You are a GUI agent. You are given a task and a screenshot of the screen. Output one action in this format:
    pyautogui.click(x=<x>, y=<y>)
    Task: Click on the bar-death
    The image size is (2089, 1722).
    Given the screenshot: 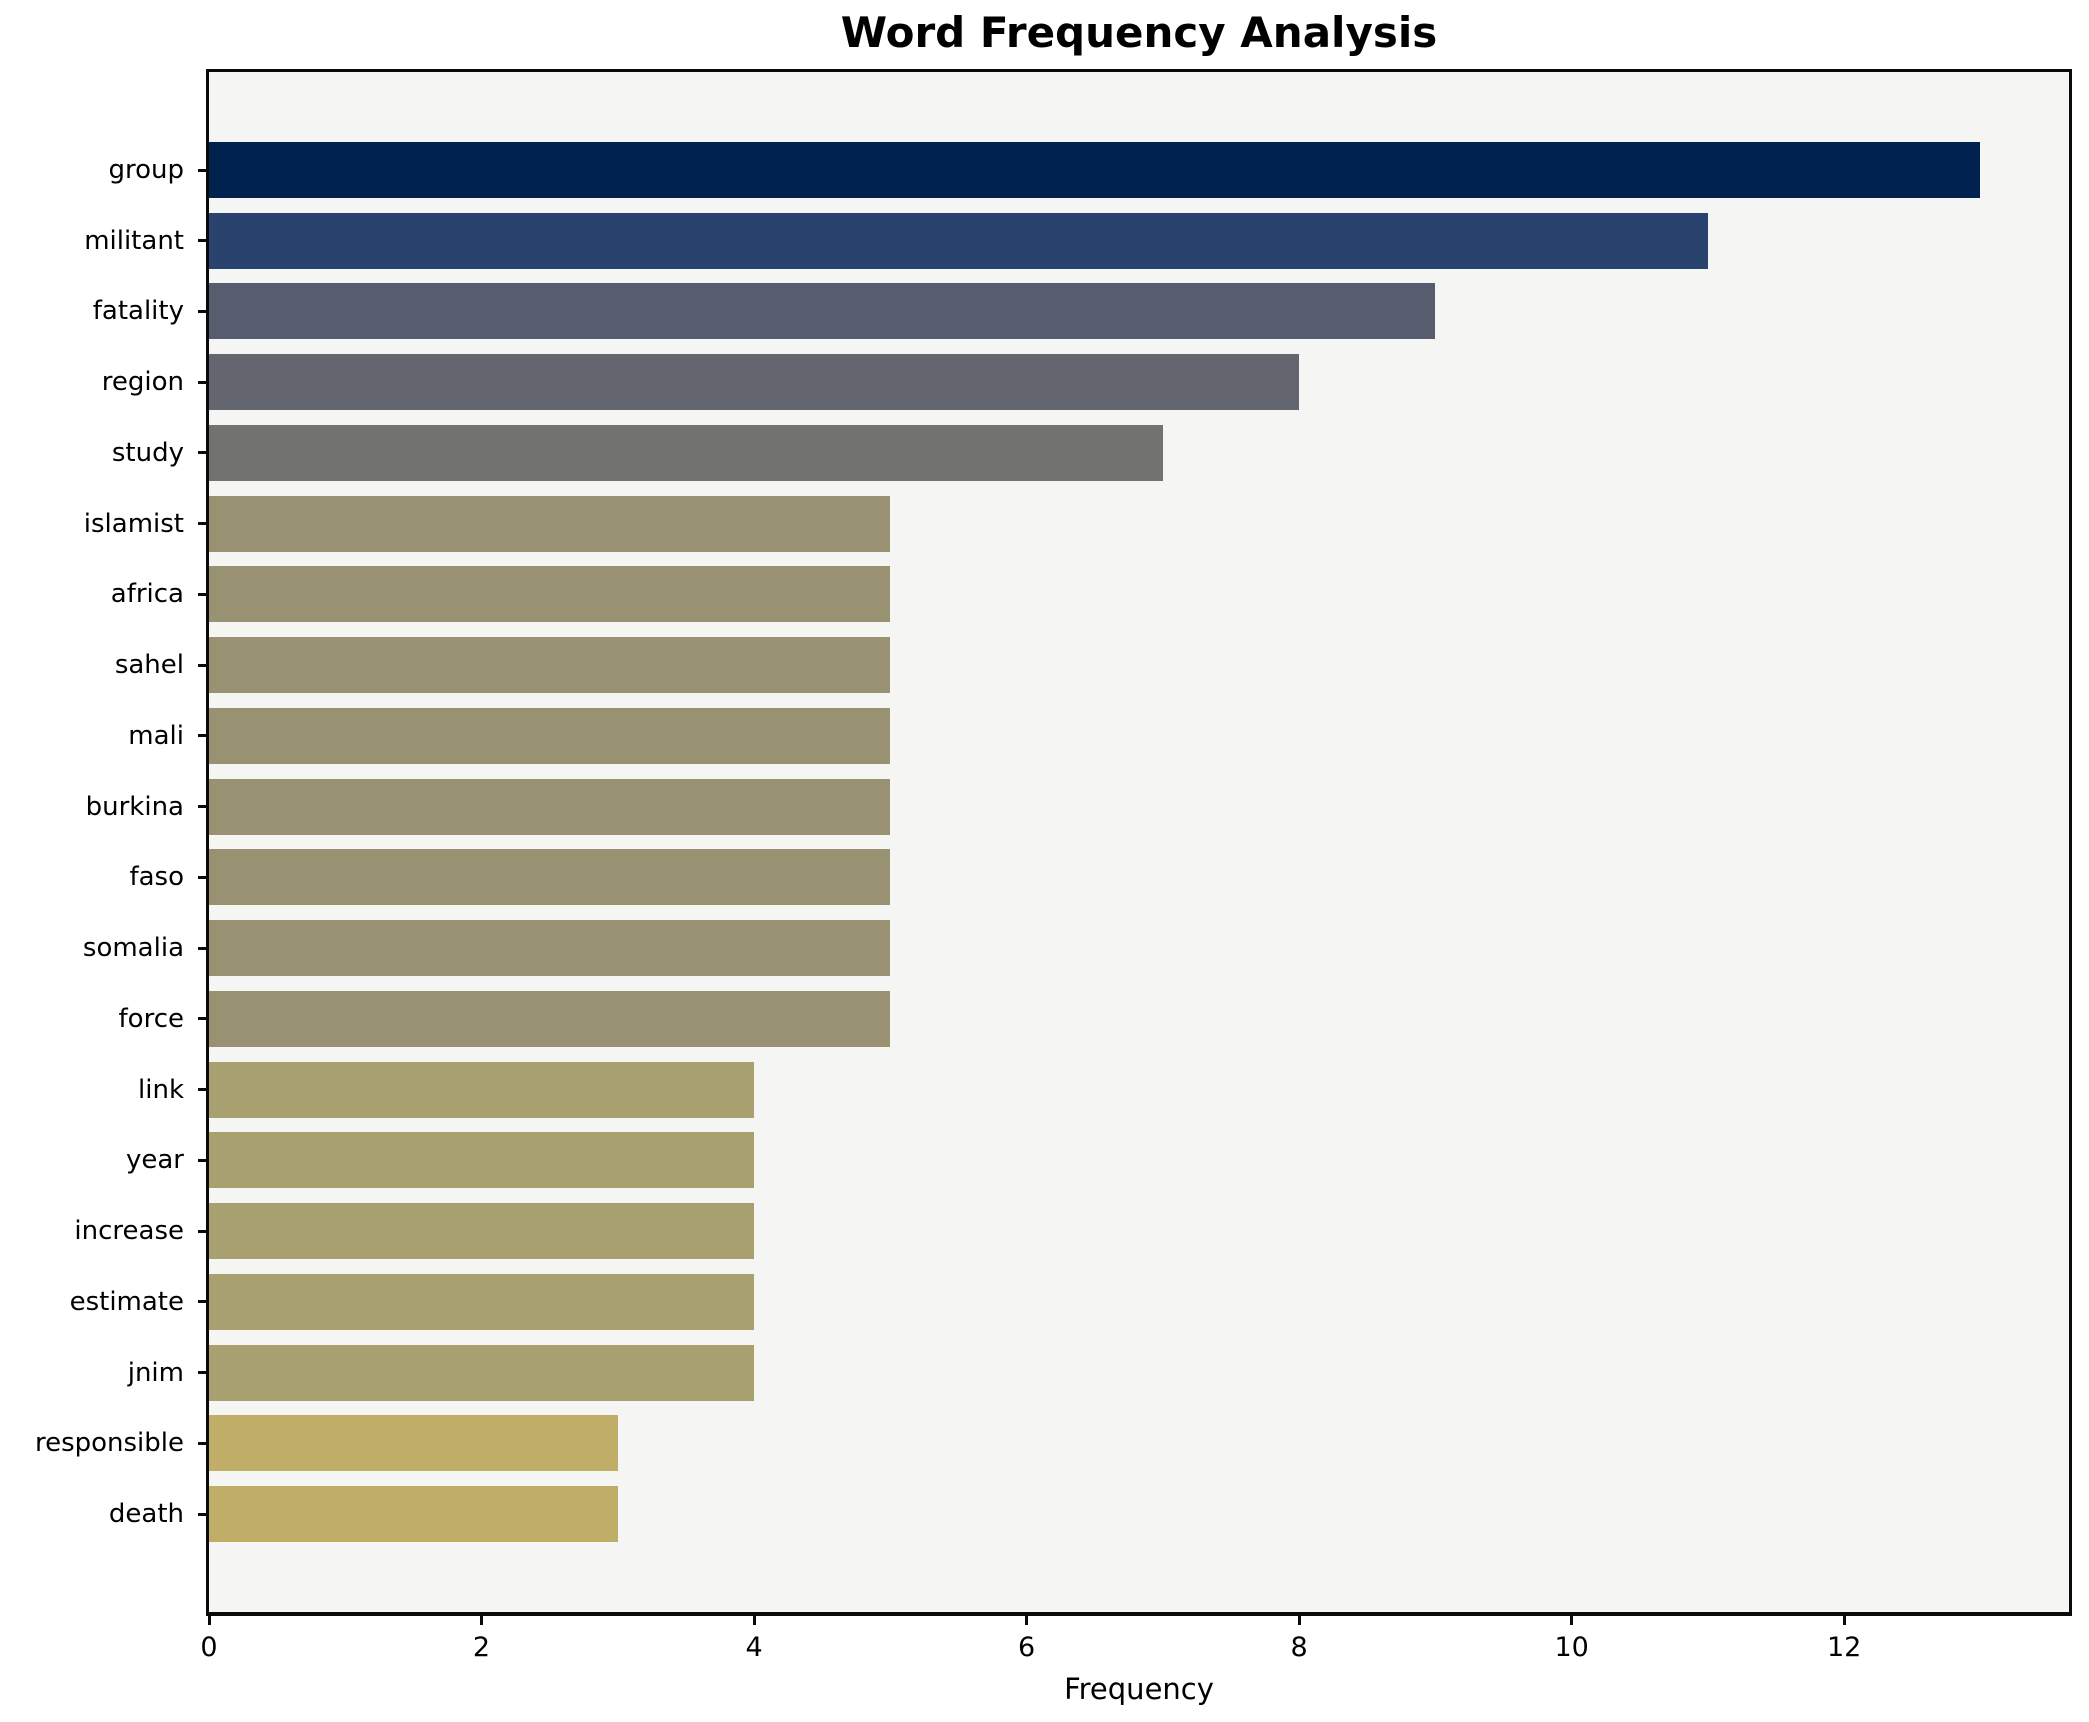 What is the action you would take?
    pyautogui.click(x=413, y=1514)
    